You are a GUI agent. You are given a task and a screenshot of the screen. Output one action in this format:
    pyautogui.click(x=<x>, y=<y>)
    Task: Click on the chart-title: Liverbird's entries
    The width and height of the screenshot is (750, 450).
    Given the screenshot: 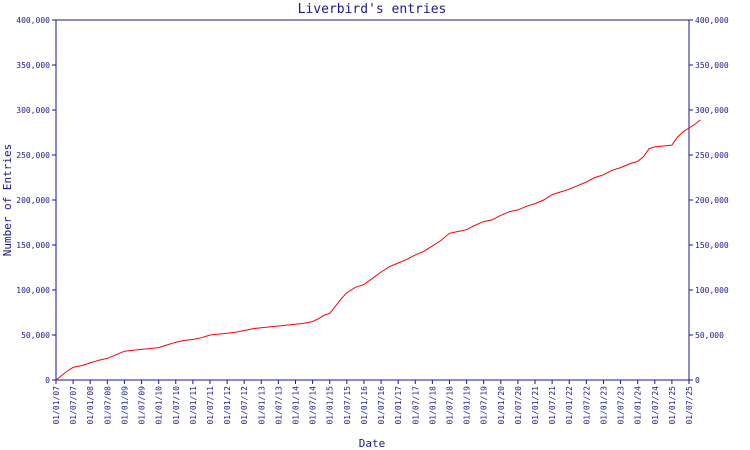 What is the action you would take?
    pyautogui.click(x=372, y=9)
    